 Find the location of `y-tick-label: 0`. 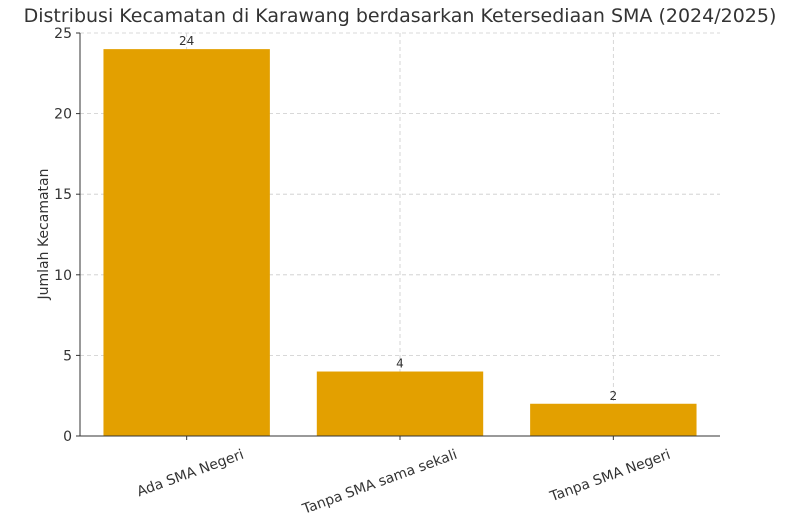

y-tick-label: 0 is located at coordinates (67, 437).